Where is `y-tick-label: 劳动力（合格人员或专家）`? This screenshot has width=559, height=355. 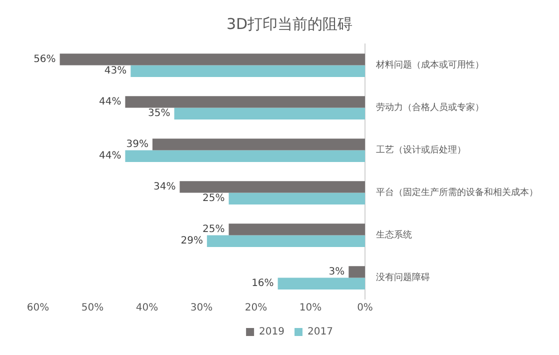
y-tick-label: 劳动力（合格人员或专家） is located at coordinates (430, 108).